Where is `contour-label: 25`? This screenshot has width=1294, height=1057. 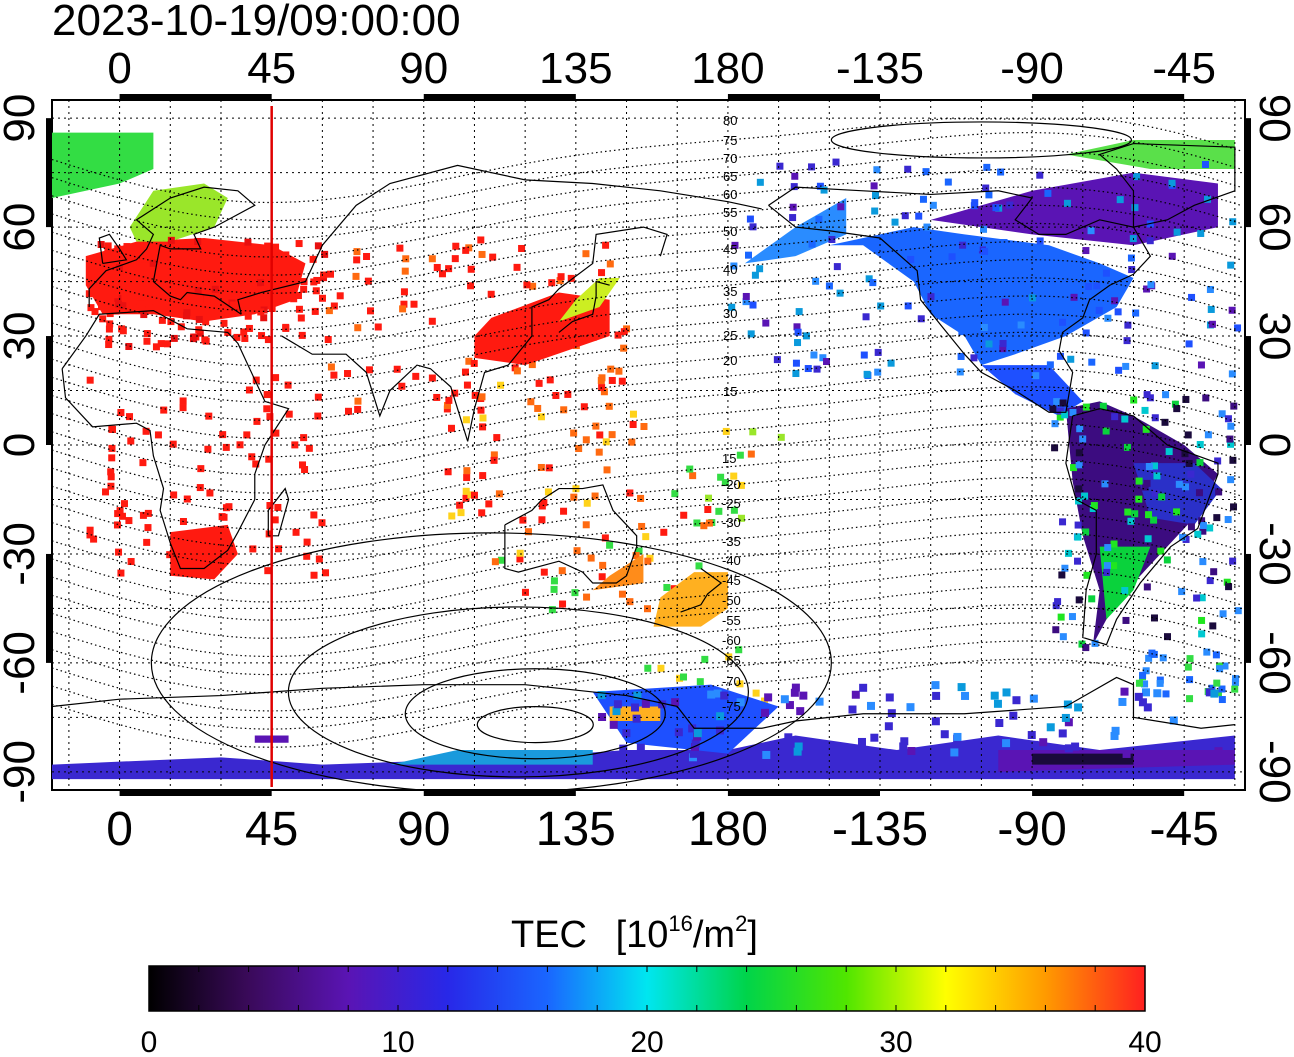
contour-label: 25 is located at coordinates (730, 335).